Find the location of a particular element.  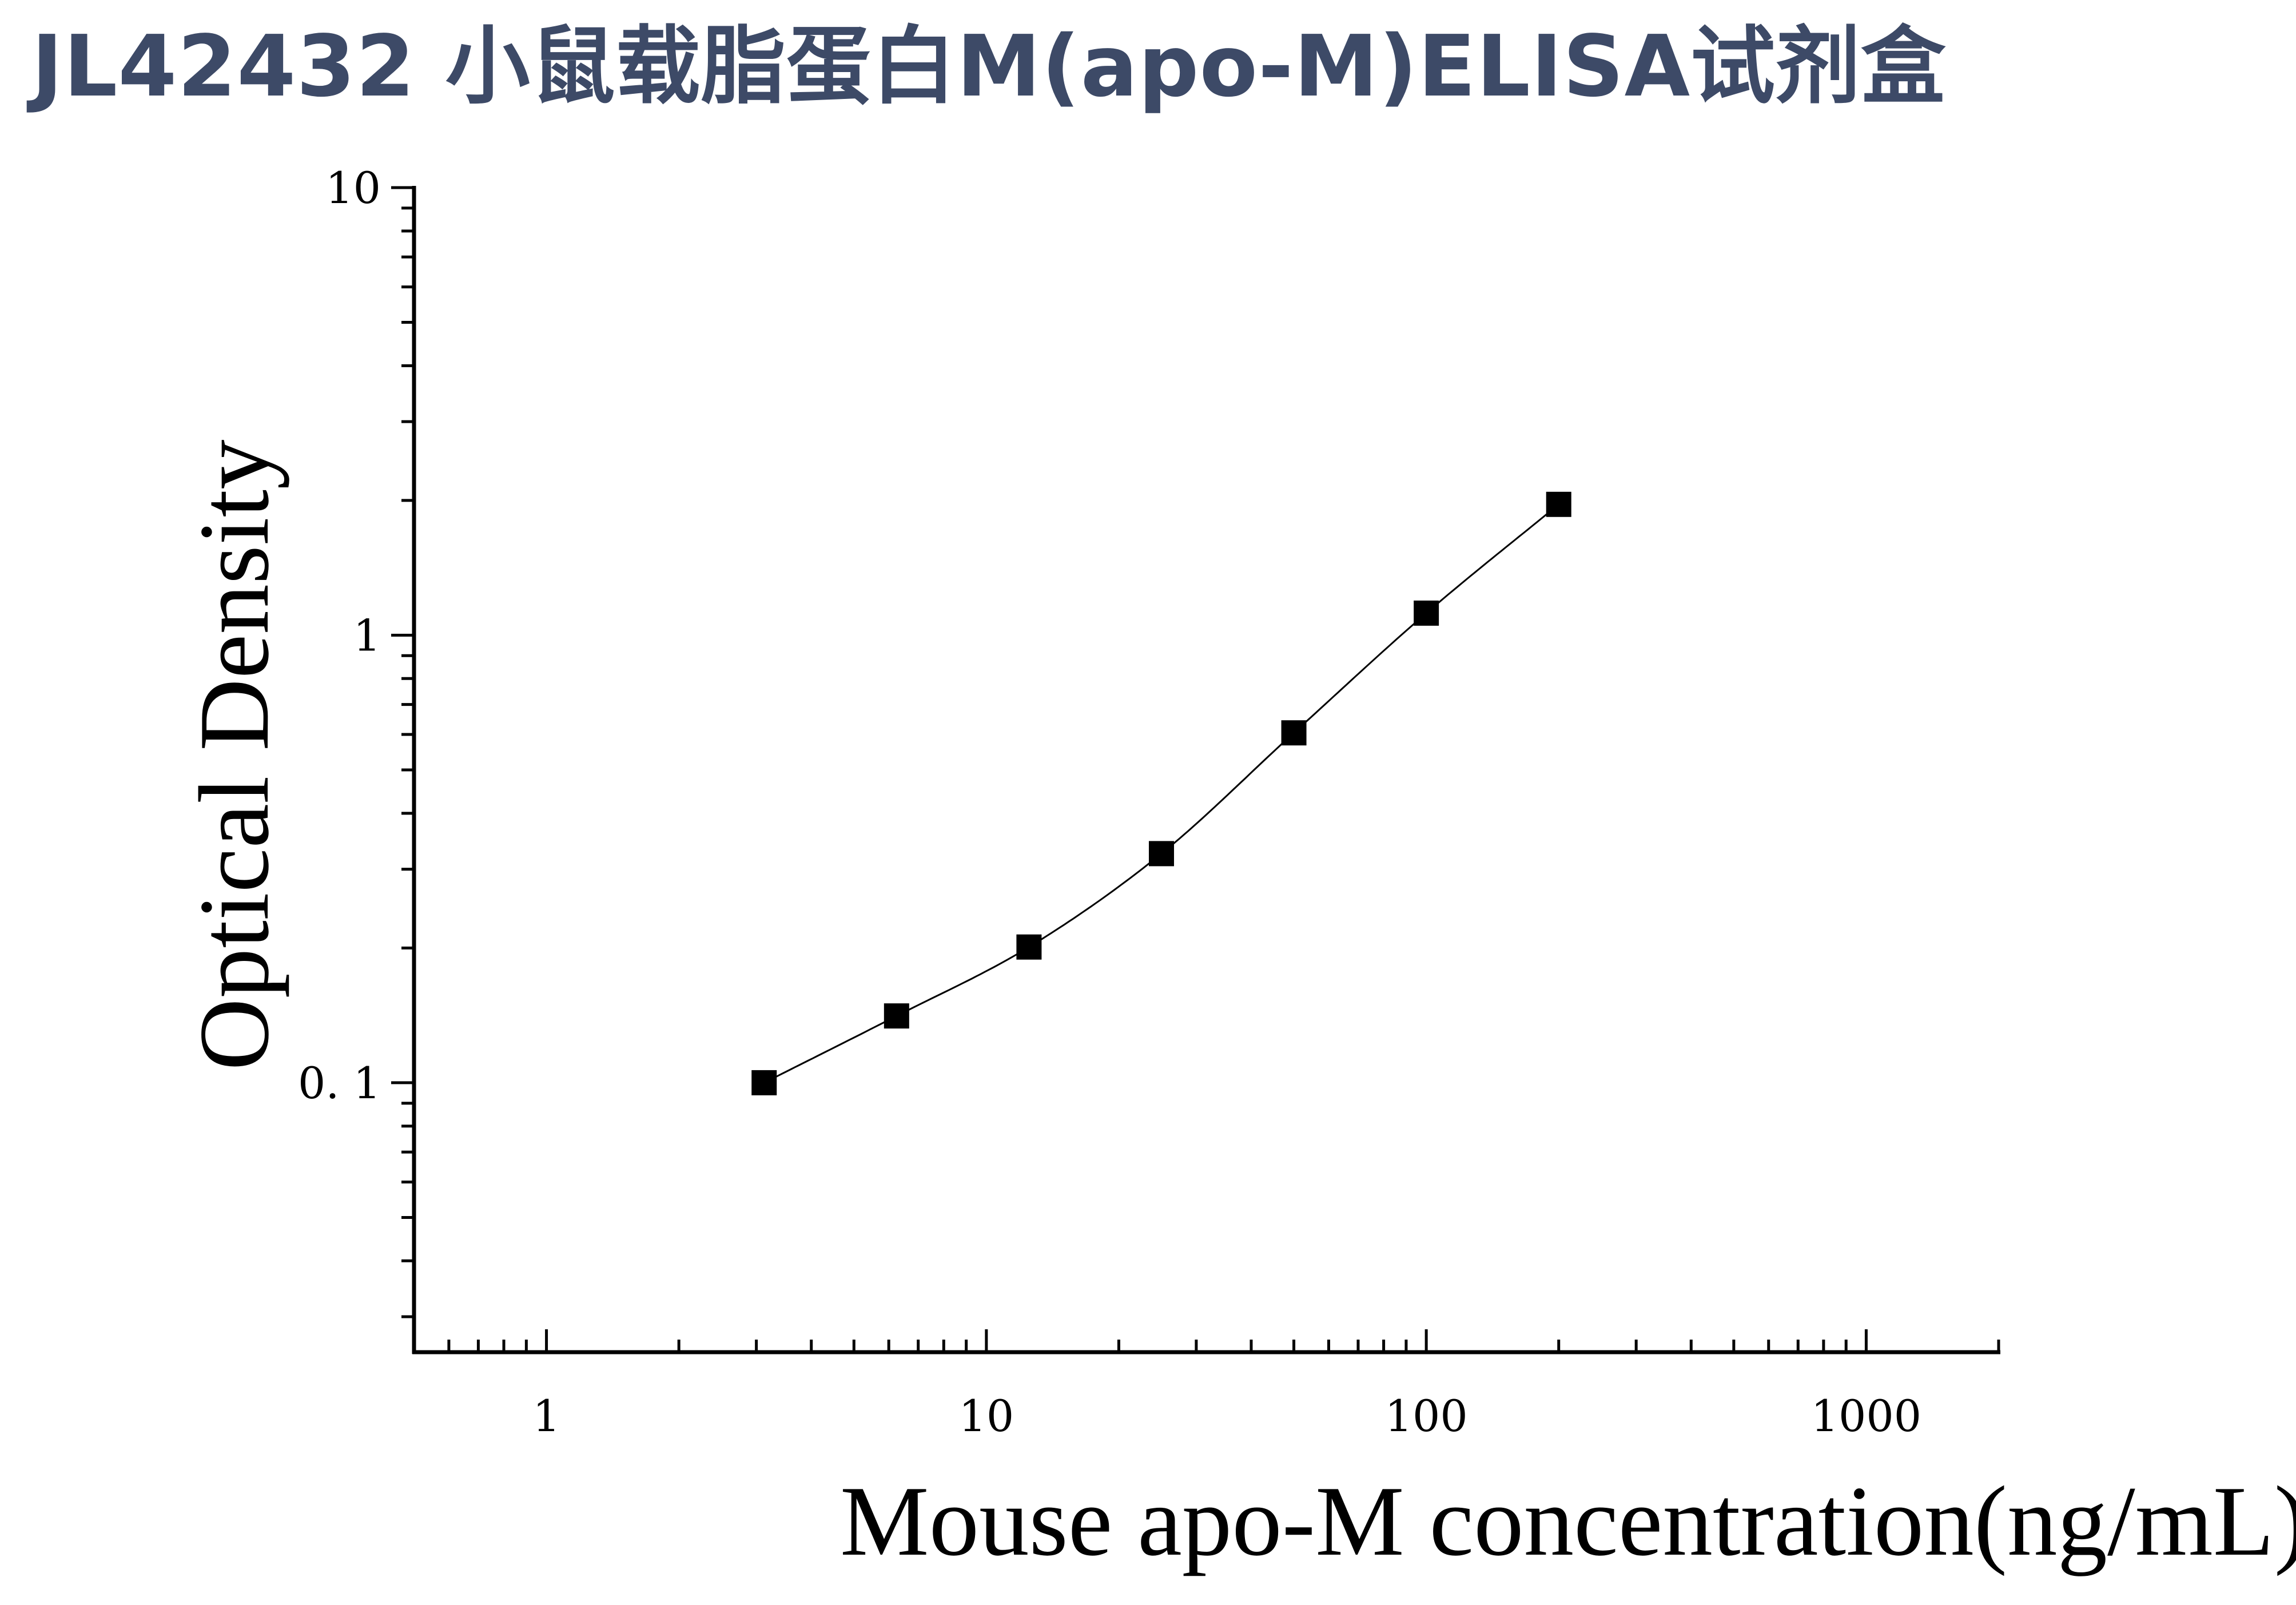

y-tick-label: 1 is located at coordinates (367, 635).